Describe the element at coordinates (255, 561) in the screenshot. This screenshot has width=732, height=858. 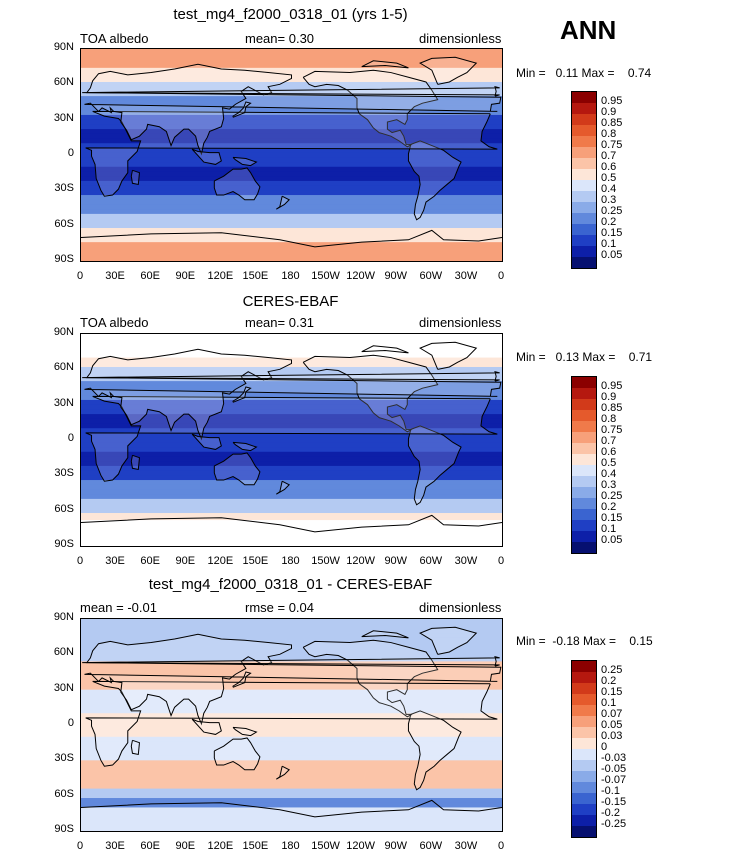
I see `x-tick-label: 150E` at that location.